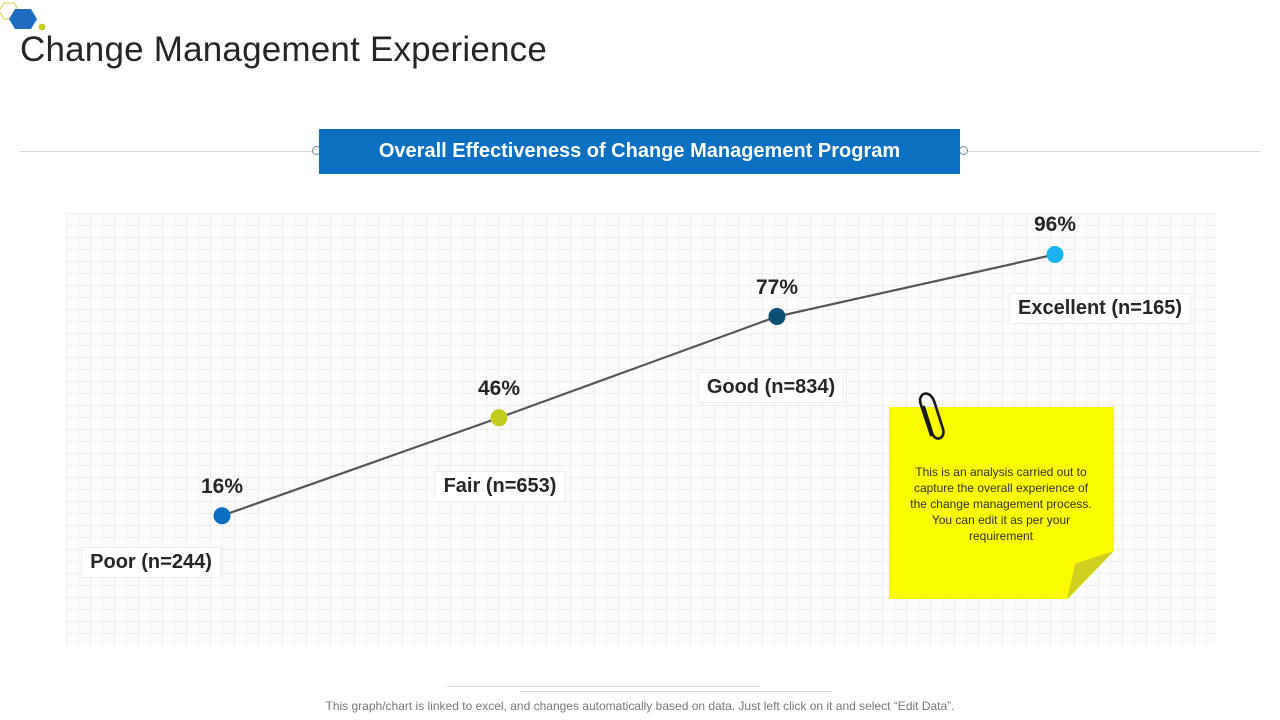 This screenshot has width=1280, height=720. Describe the element at coordinates (499, 388) in the screenshot. I see `value-label: 46%` at that location.